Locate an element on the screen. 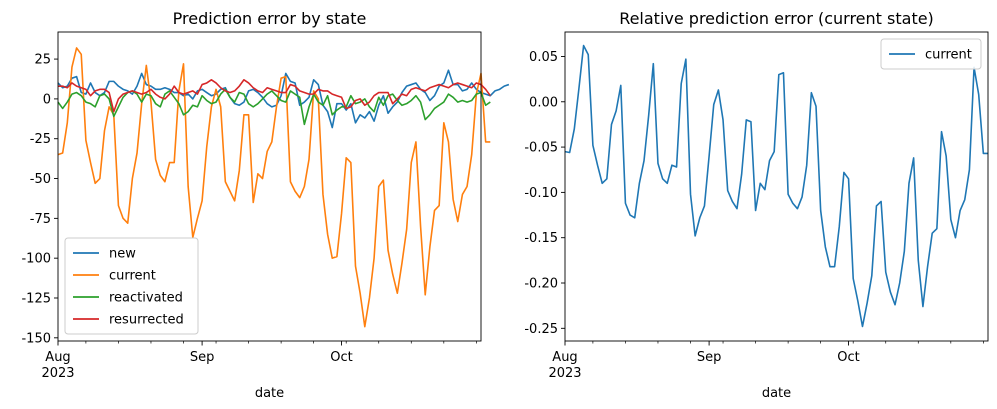 The height and width of the screenshot is (409, 997). y-tick-label: 0 is located at coordinates (47, 99).